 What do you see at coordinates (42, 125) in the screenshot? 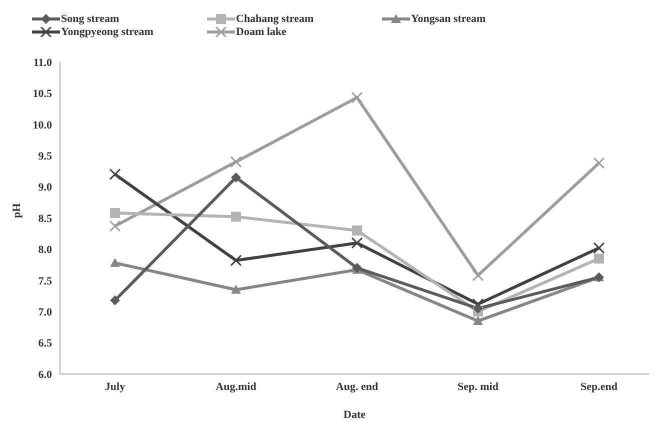
I see `y-tick-label: 10.0` at bounding box center [42, 125].